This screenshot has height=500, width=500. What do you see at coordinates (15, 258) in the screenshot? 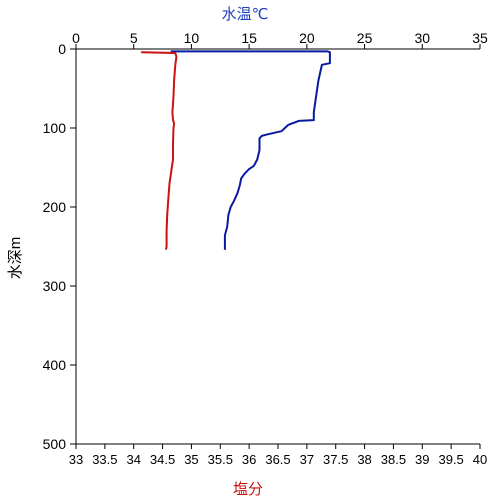
I see `left-axis-label: 水深m` at bounding box center [15, 258].